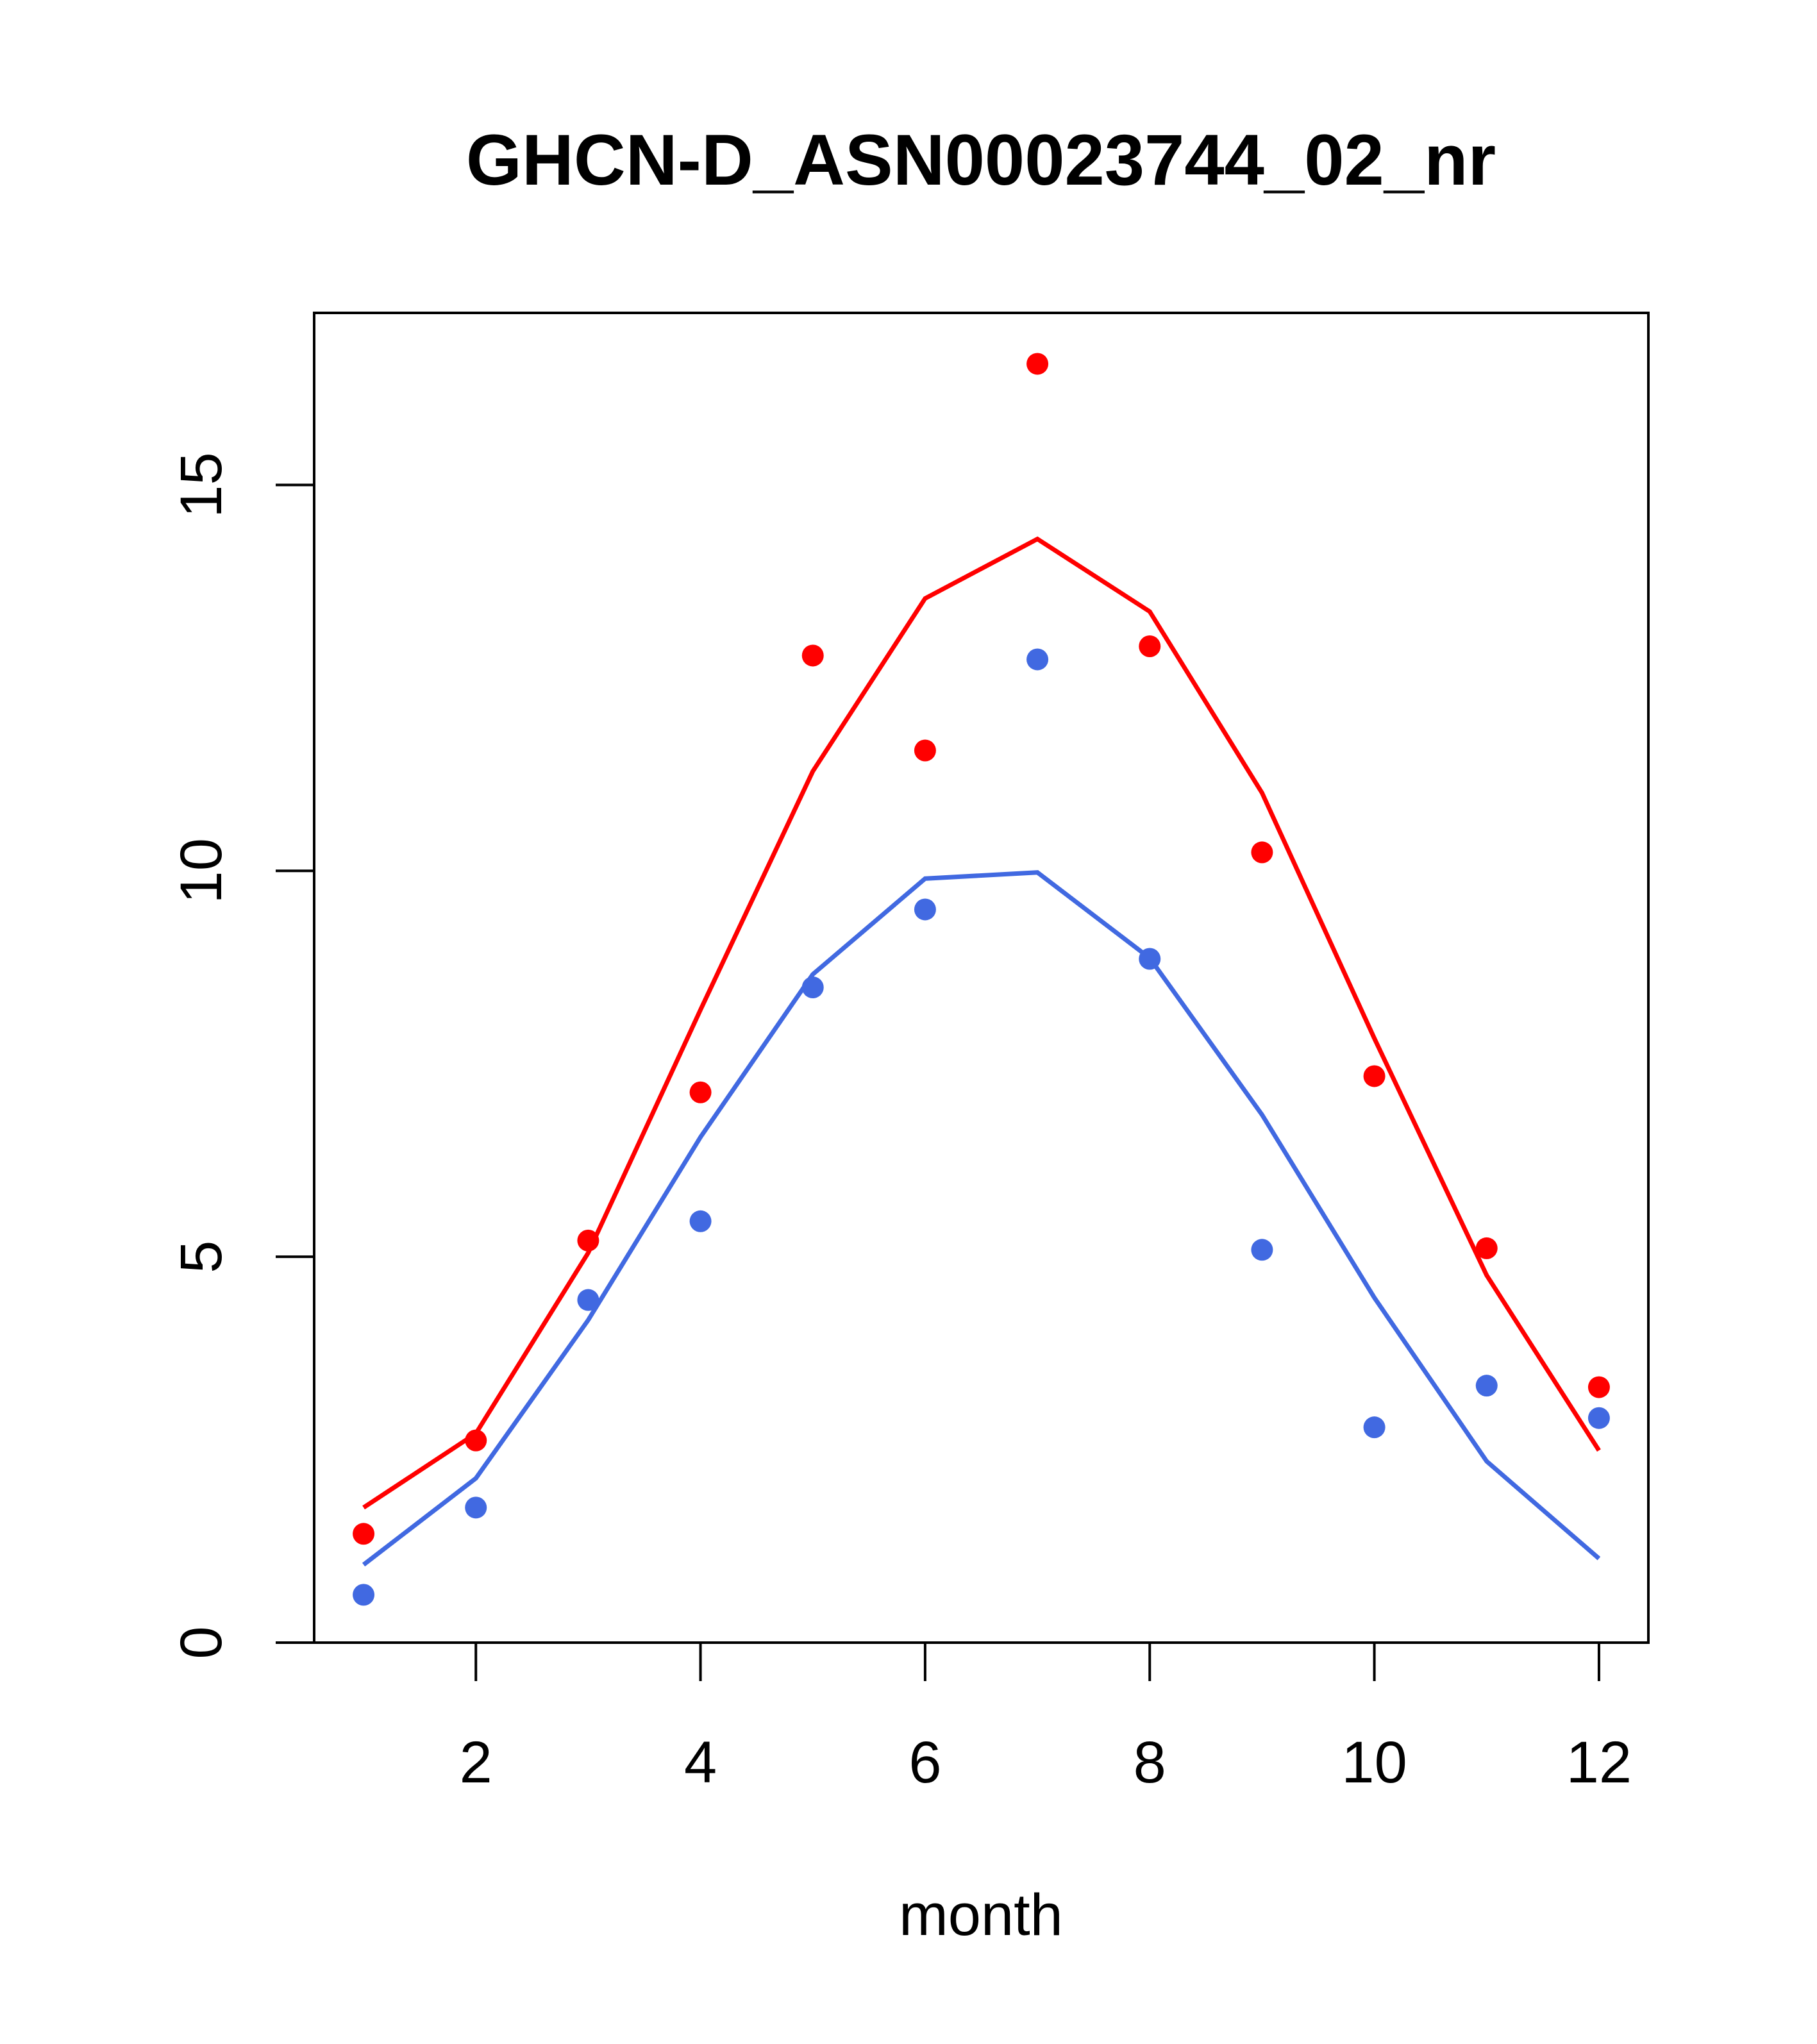 The height and width of the screenshot is (2044, 1817). Describe the element at coordinates (201, 485) in the screenshot. I see `y-tick-label: 15` at that location.